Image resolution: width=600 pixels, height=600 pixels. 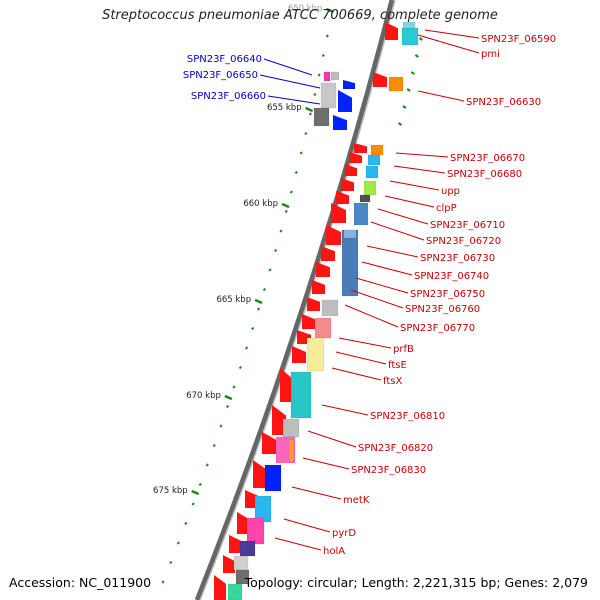 I want to click on gene-label-forward: SPN23F_06740, so click(x=451, y=276).